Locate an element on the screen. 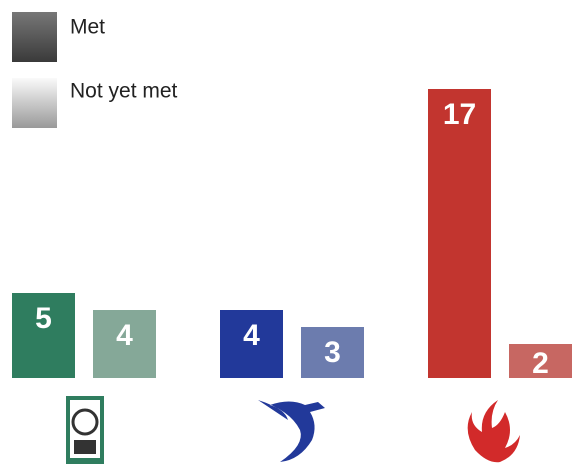 The height and width of the screenshot is (466, 572). logos is located at coordinates (293, 430).